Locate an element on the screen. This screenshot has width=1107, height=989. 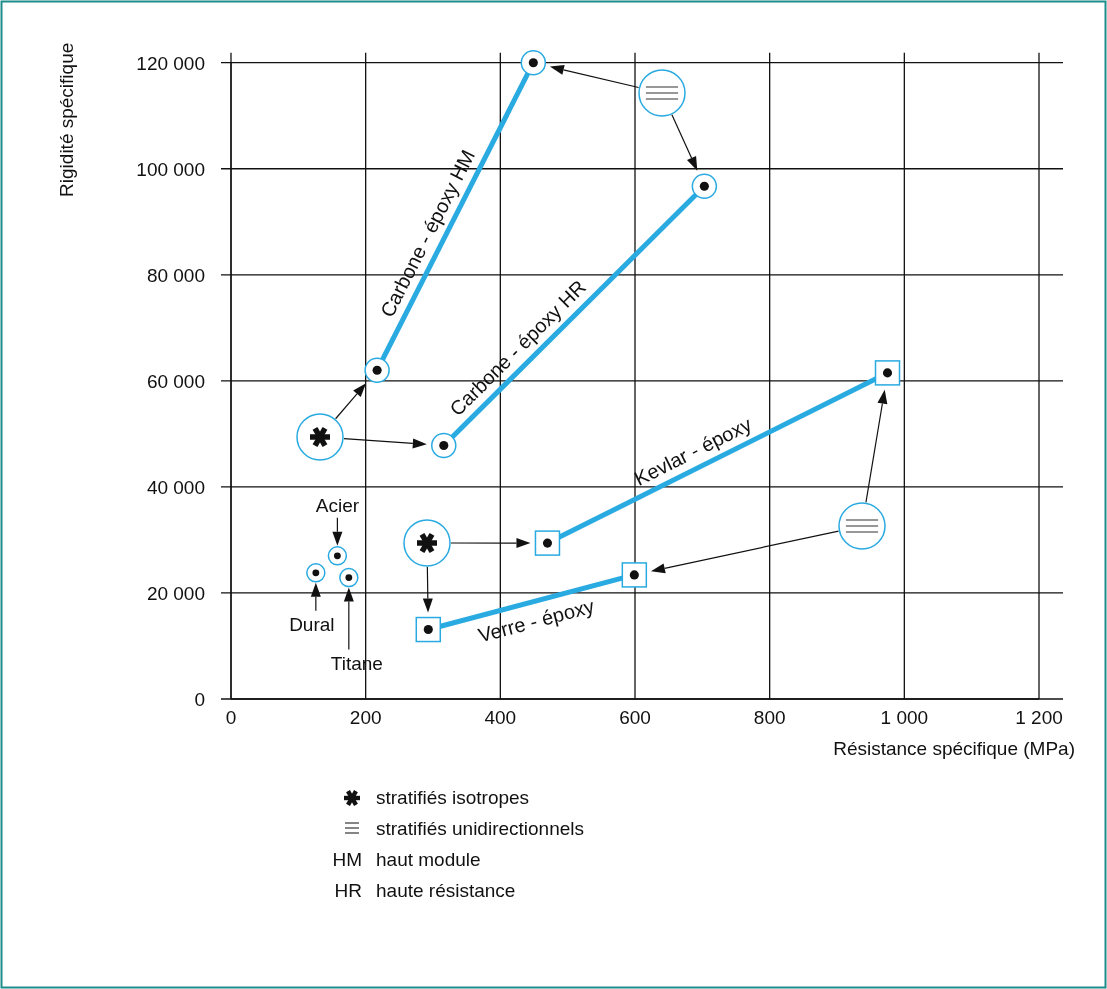
text: stratifiés isotropes is located at coordinates (453, 797).